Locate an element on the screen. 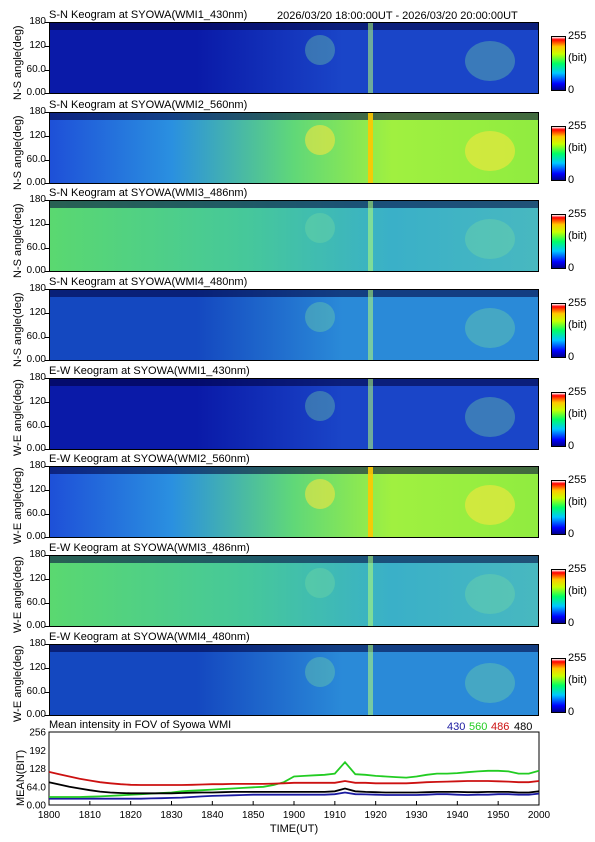 Image resolution: width=595 pixels, height=842 pixels. keogram-title: S-N Keogram at SYOWA(WMI1_430nm) is located at coordinates (148, 15).